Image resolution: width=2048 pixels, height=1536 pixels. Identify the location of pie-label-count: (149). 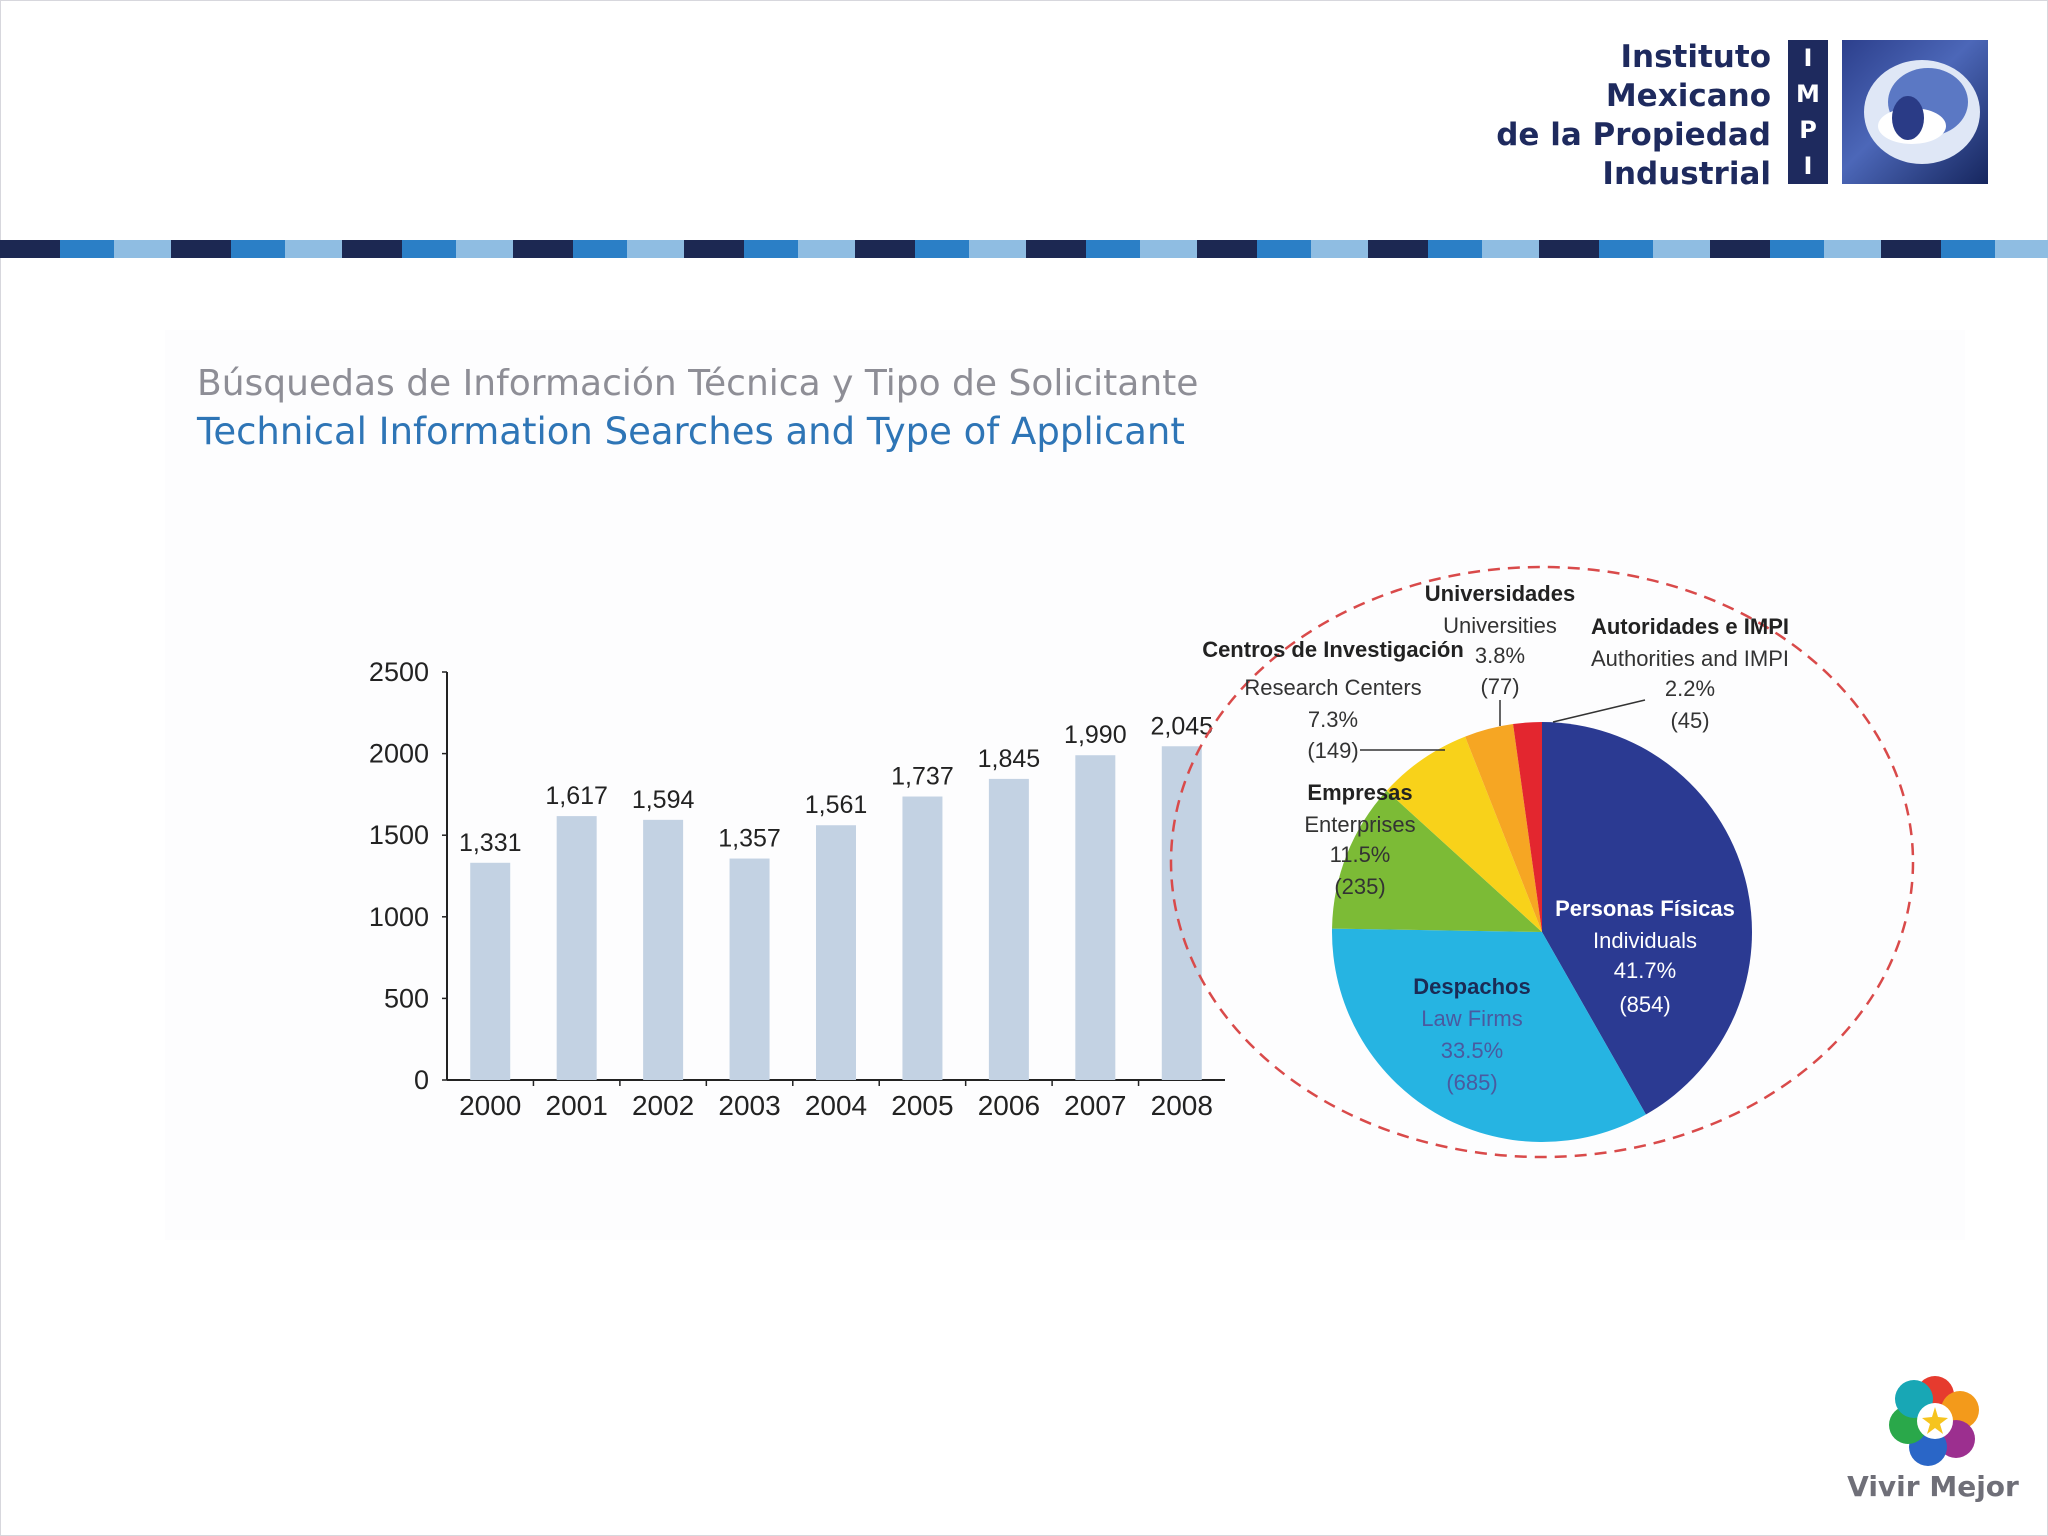
(1332, 750).